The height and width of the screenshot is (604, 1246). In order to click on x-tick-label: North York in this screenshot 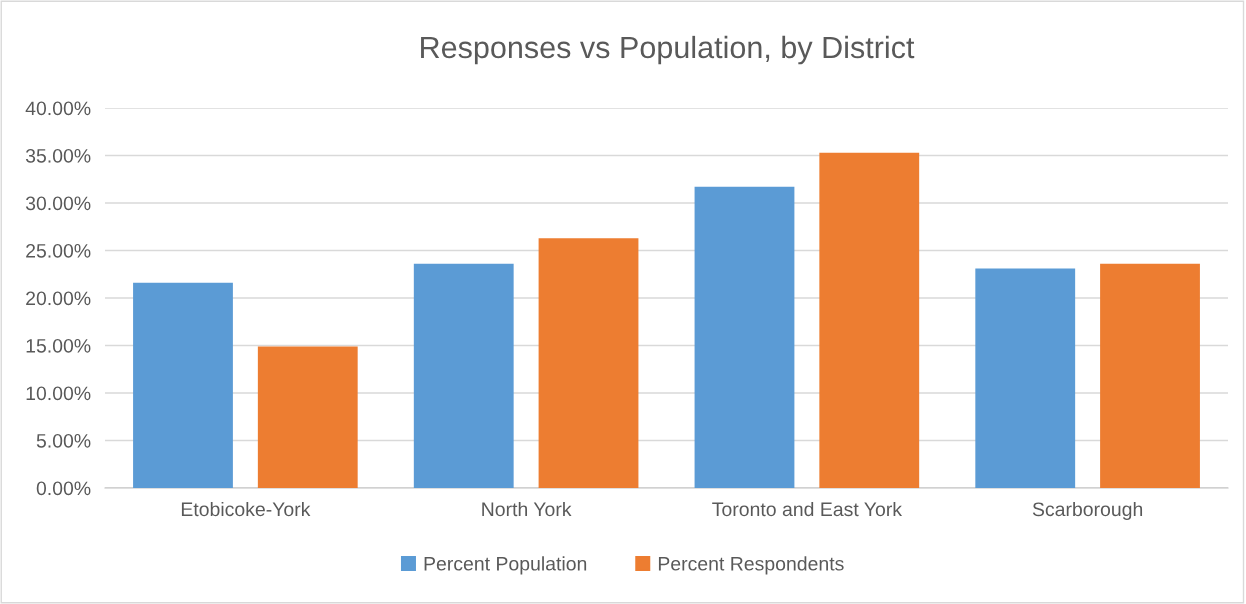, I will do `click(527, 509)`.